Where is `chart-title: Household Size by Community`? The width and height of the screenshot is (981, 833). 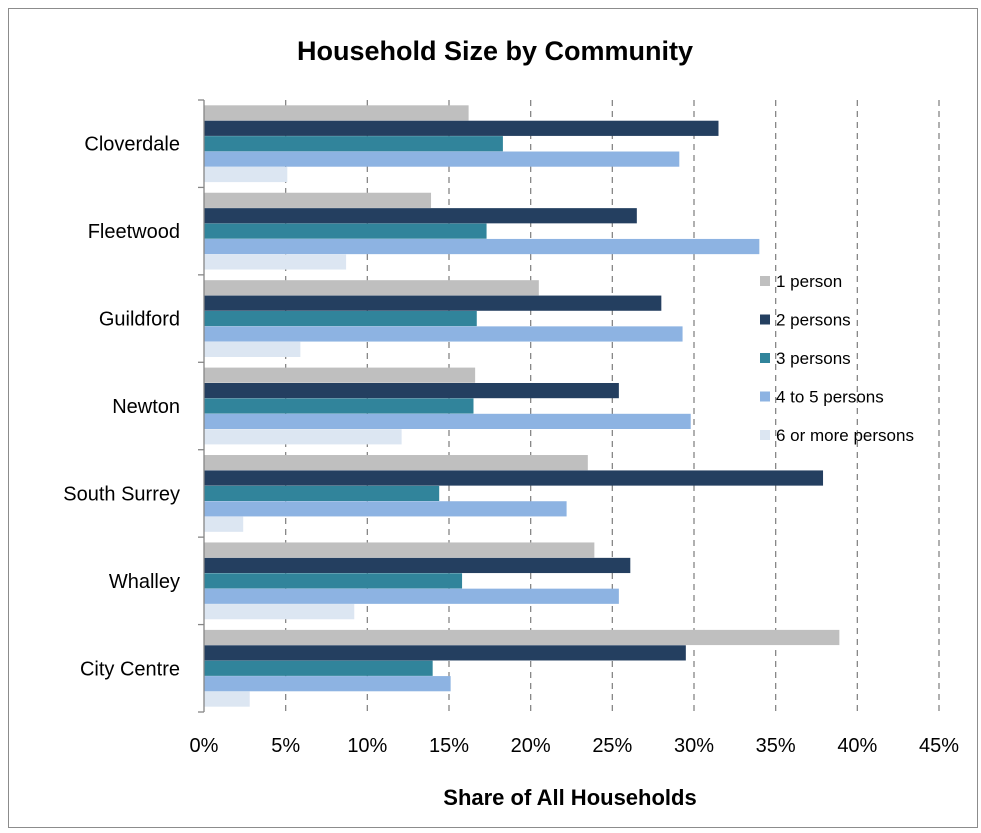
chart-title: Household Size by Community is located at coordinates (495, 51).